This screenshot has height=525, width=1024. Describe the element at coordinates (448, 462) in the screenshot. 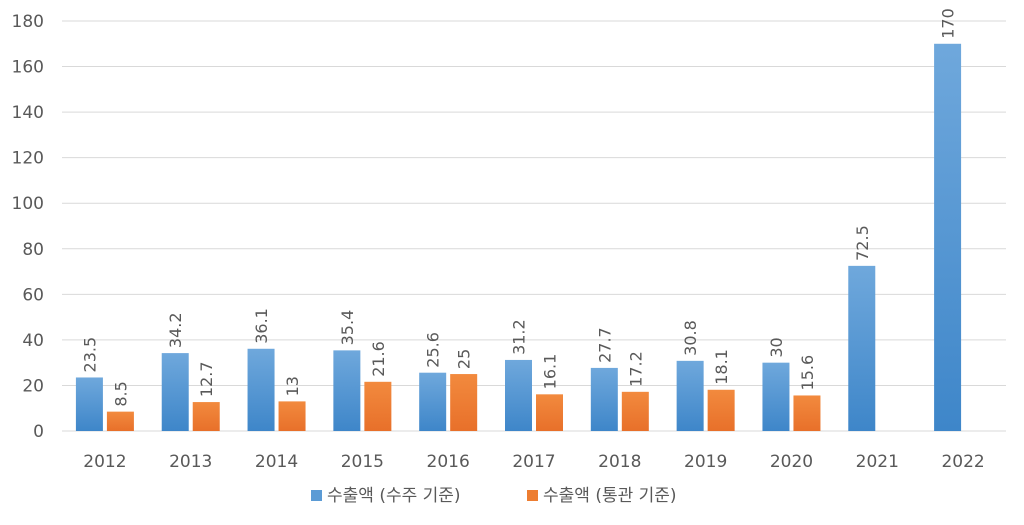

I see `x-tick-label: 2016` at that location.